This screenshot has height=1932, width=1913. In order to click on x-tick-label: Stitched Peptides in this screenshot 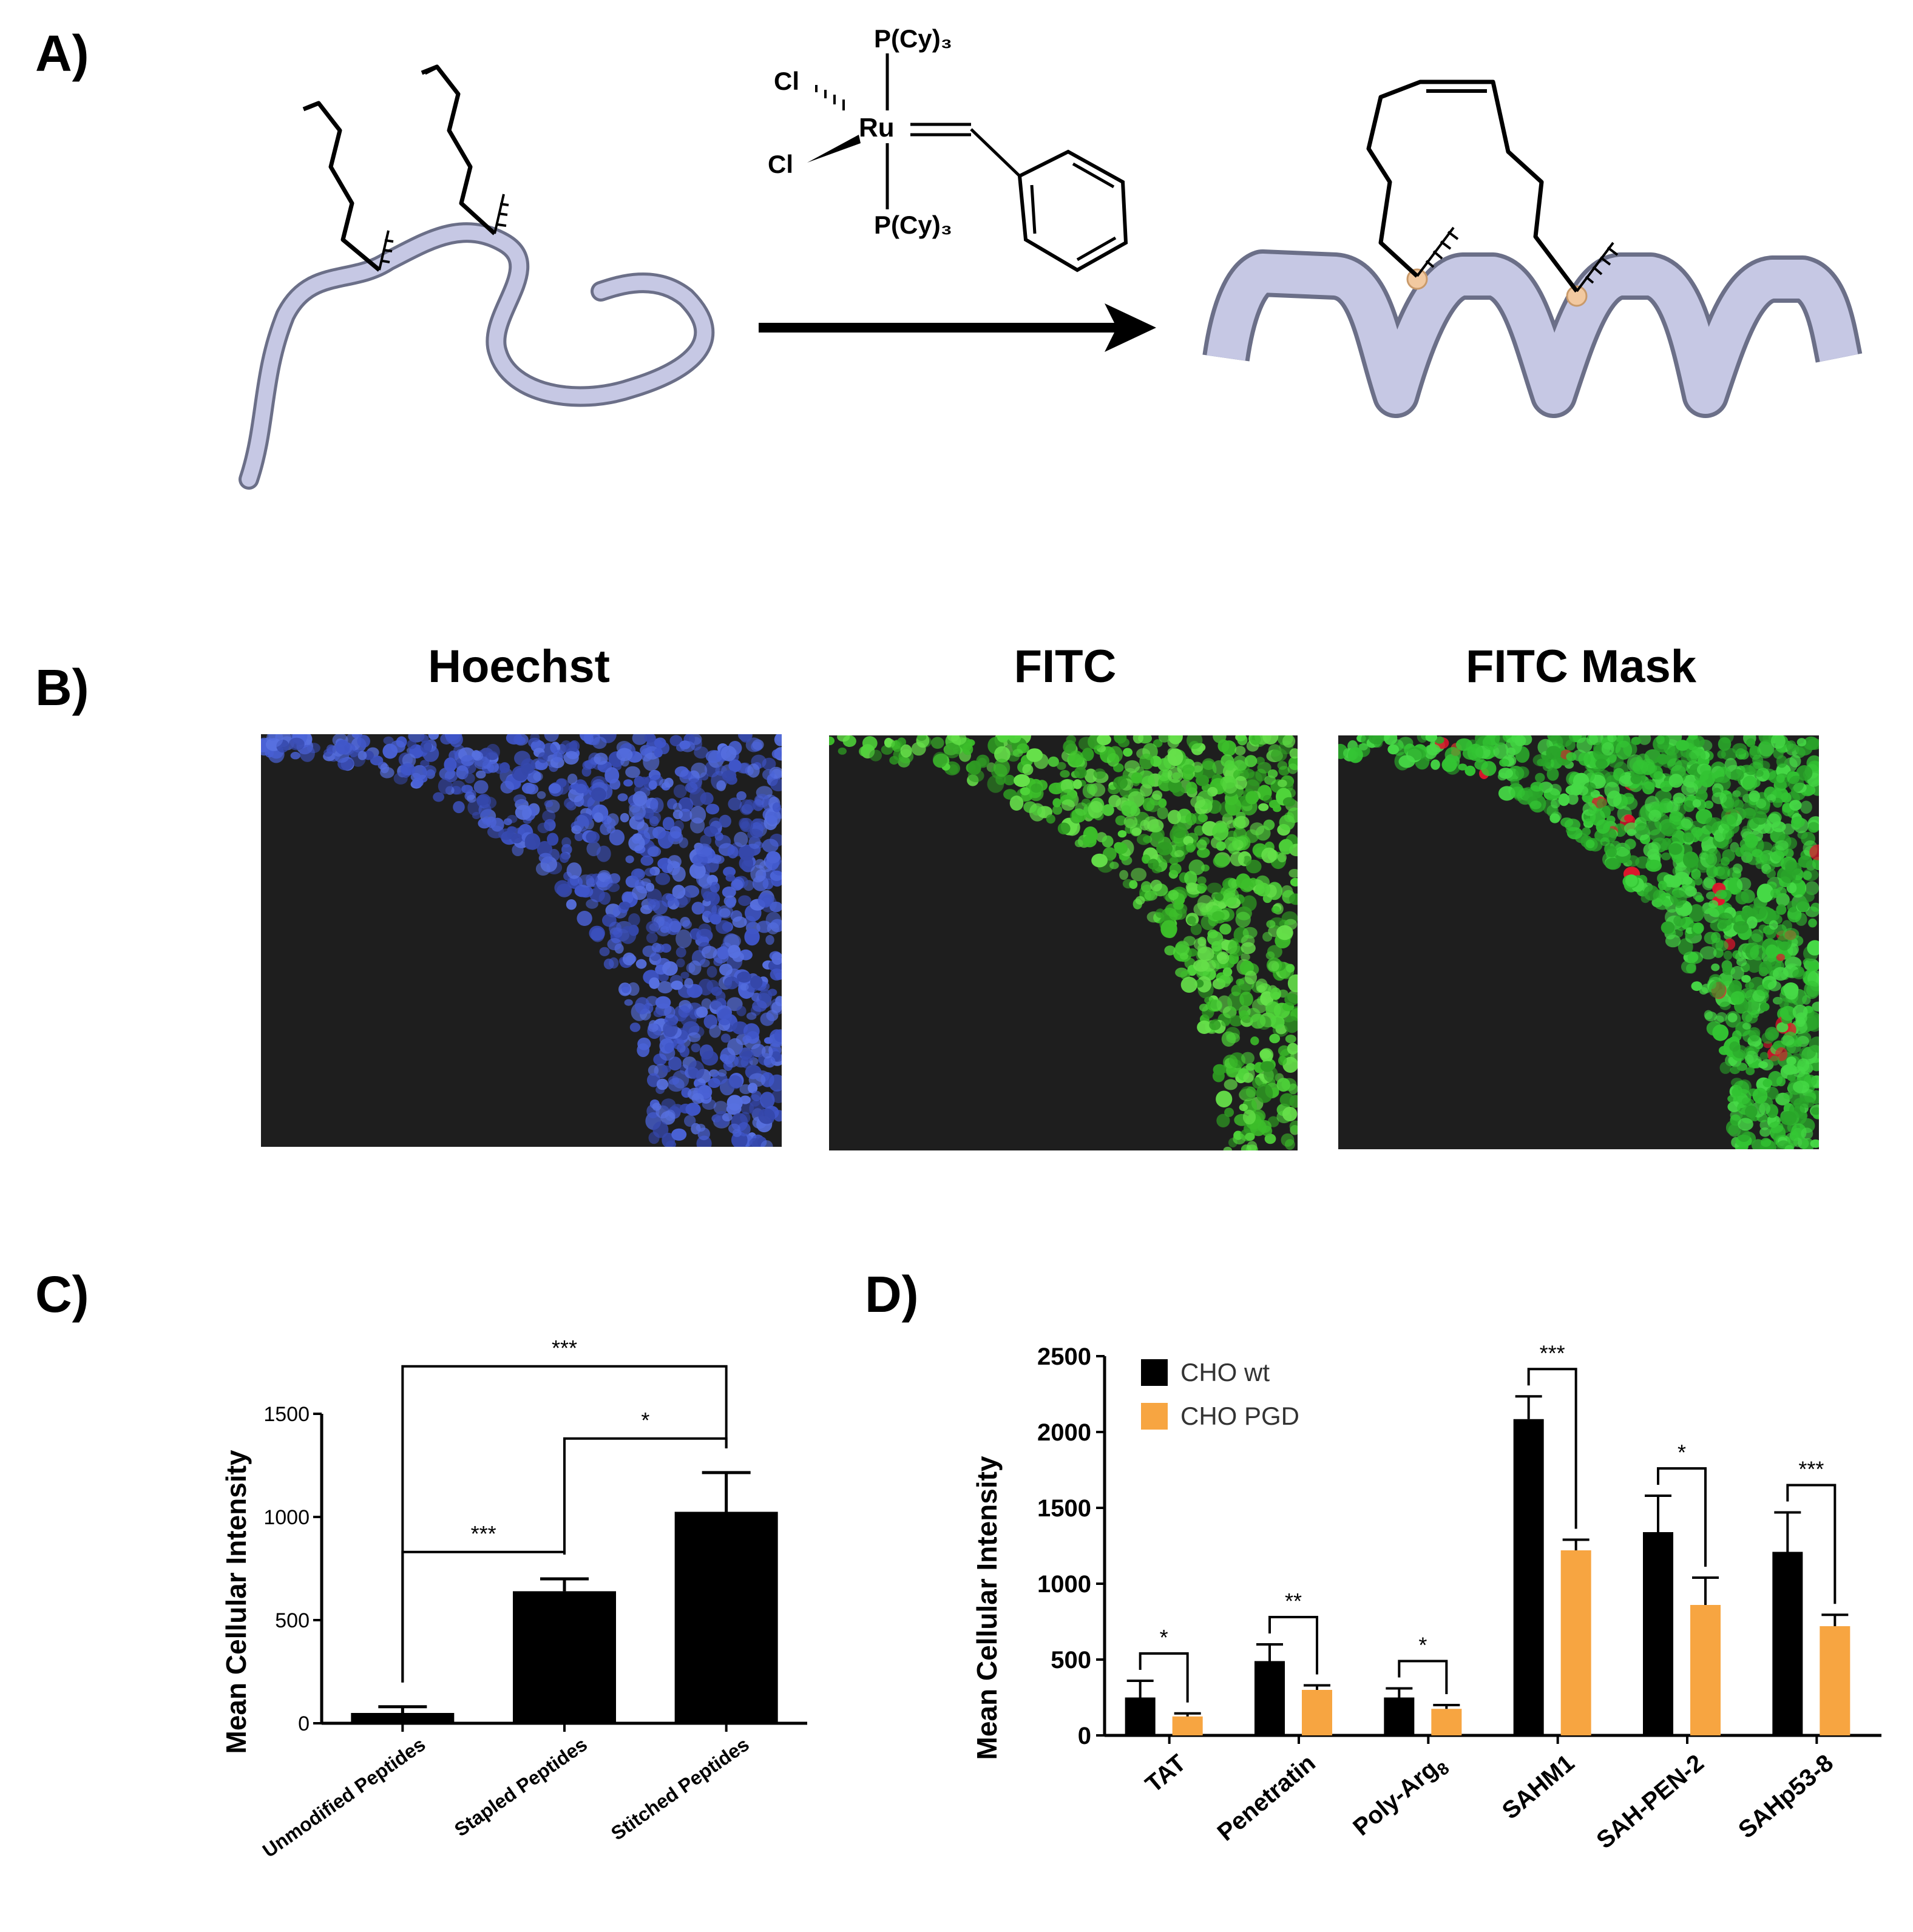, I will do `click(680, 1788)`.